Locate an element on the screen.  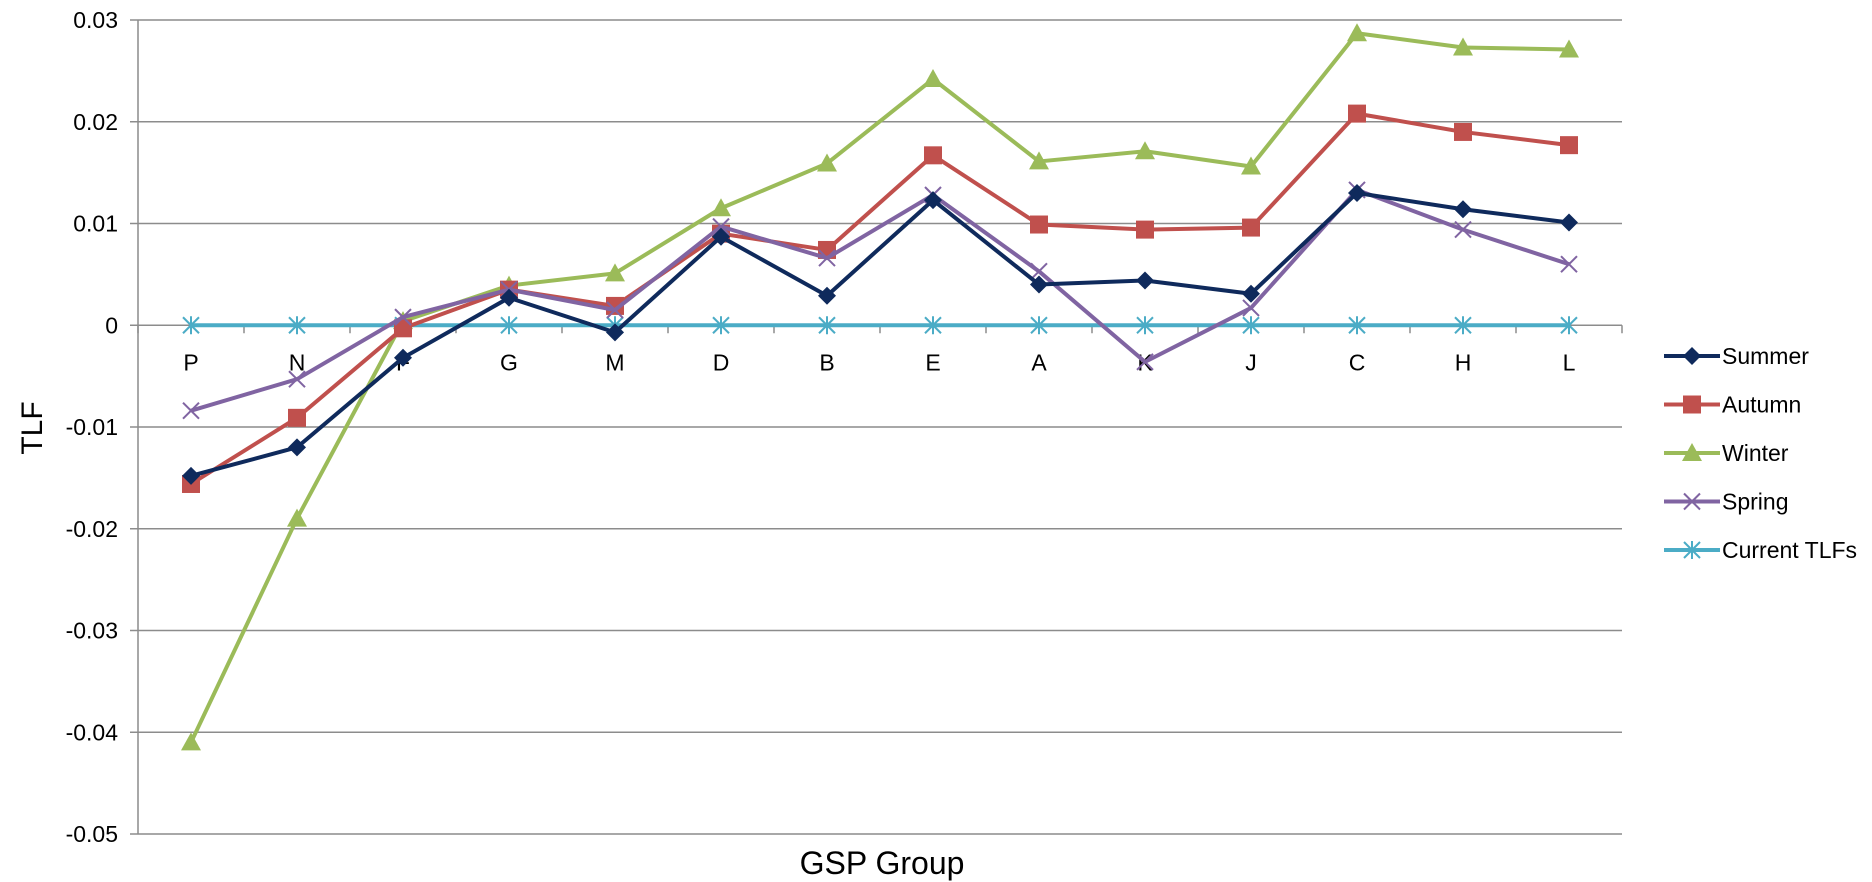
y-tick-label: 0.03 is located at coordinates (95, 20).